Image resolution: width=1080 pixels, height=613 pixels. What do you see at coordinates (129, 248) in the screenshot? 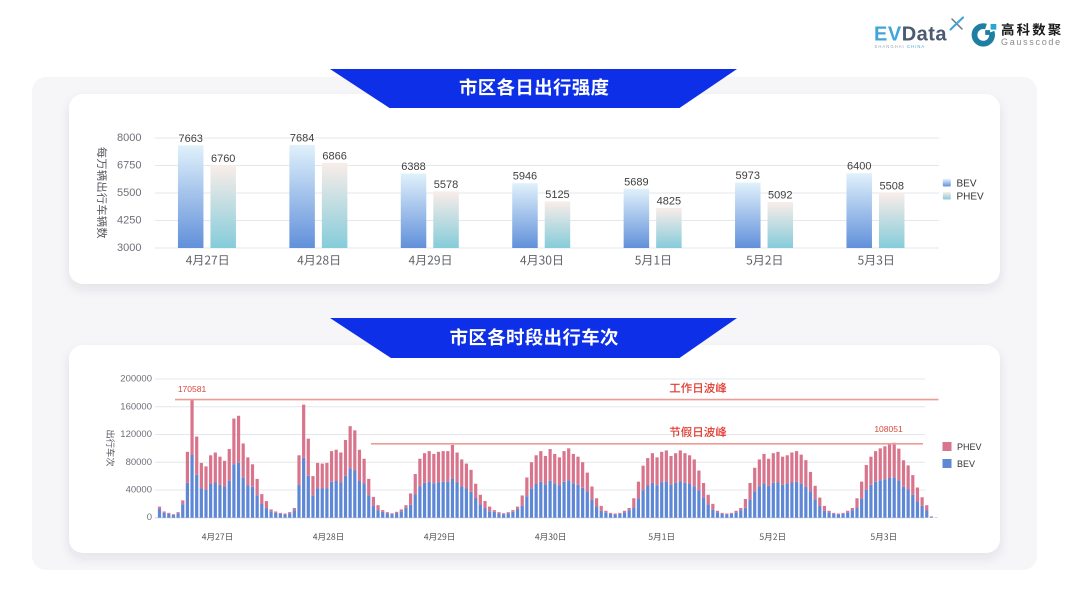
I see `svg-text: 3000` at bounding box center [129, 248].